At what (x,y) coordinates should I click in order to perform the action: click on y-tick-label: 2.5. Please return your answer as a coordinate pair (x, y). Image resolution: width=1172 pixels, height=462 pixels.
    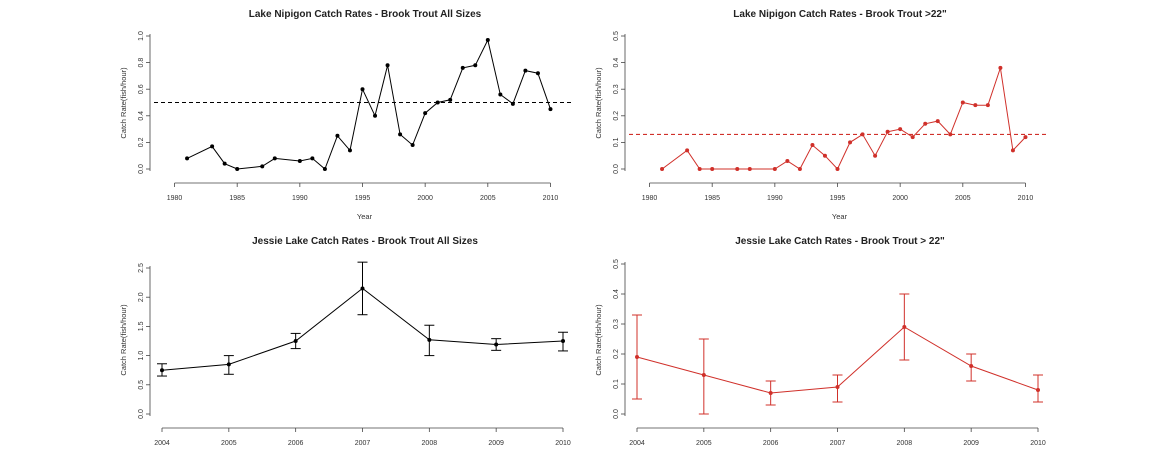
    Looking at the image, I should click on (141, 268).